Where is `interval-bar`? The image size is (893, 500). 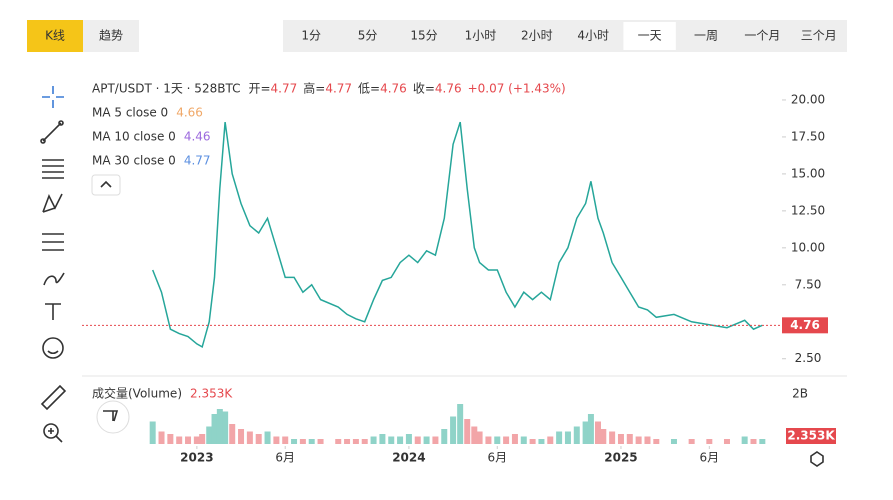 interval-bar is located at coordinates (565, 36).